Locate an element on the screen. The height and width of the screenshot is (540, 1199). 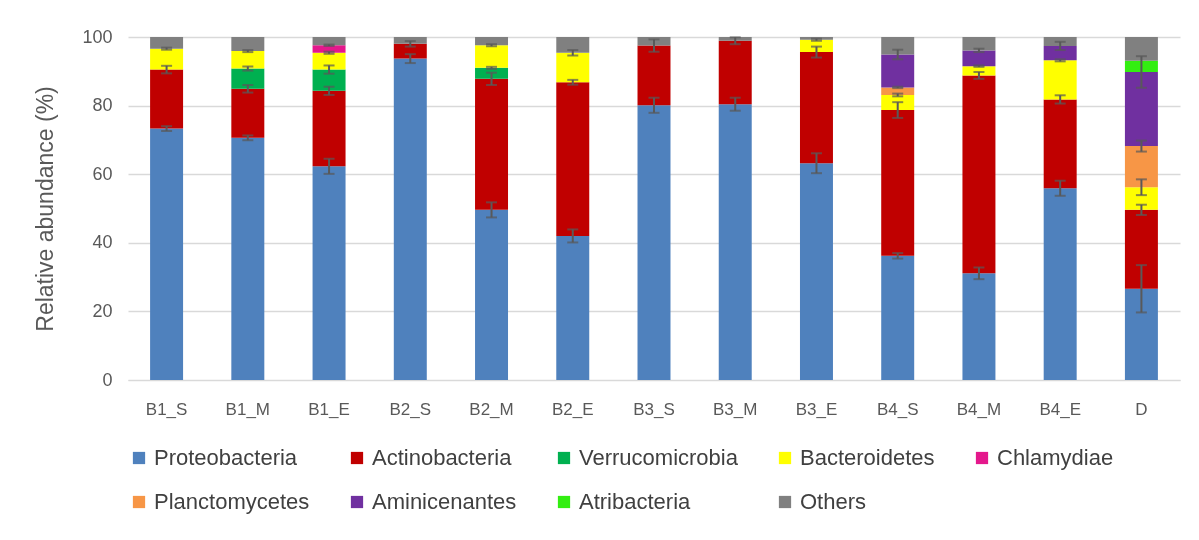
x-tick-label: B3_S is located at coordinates (654, 409).